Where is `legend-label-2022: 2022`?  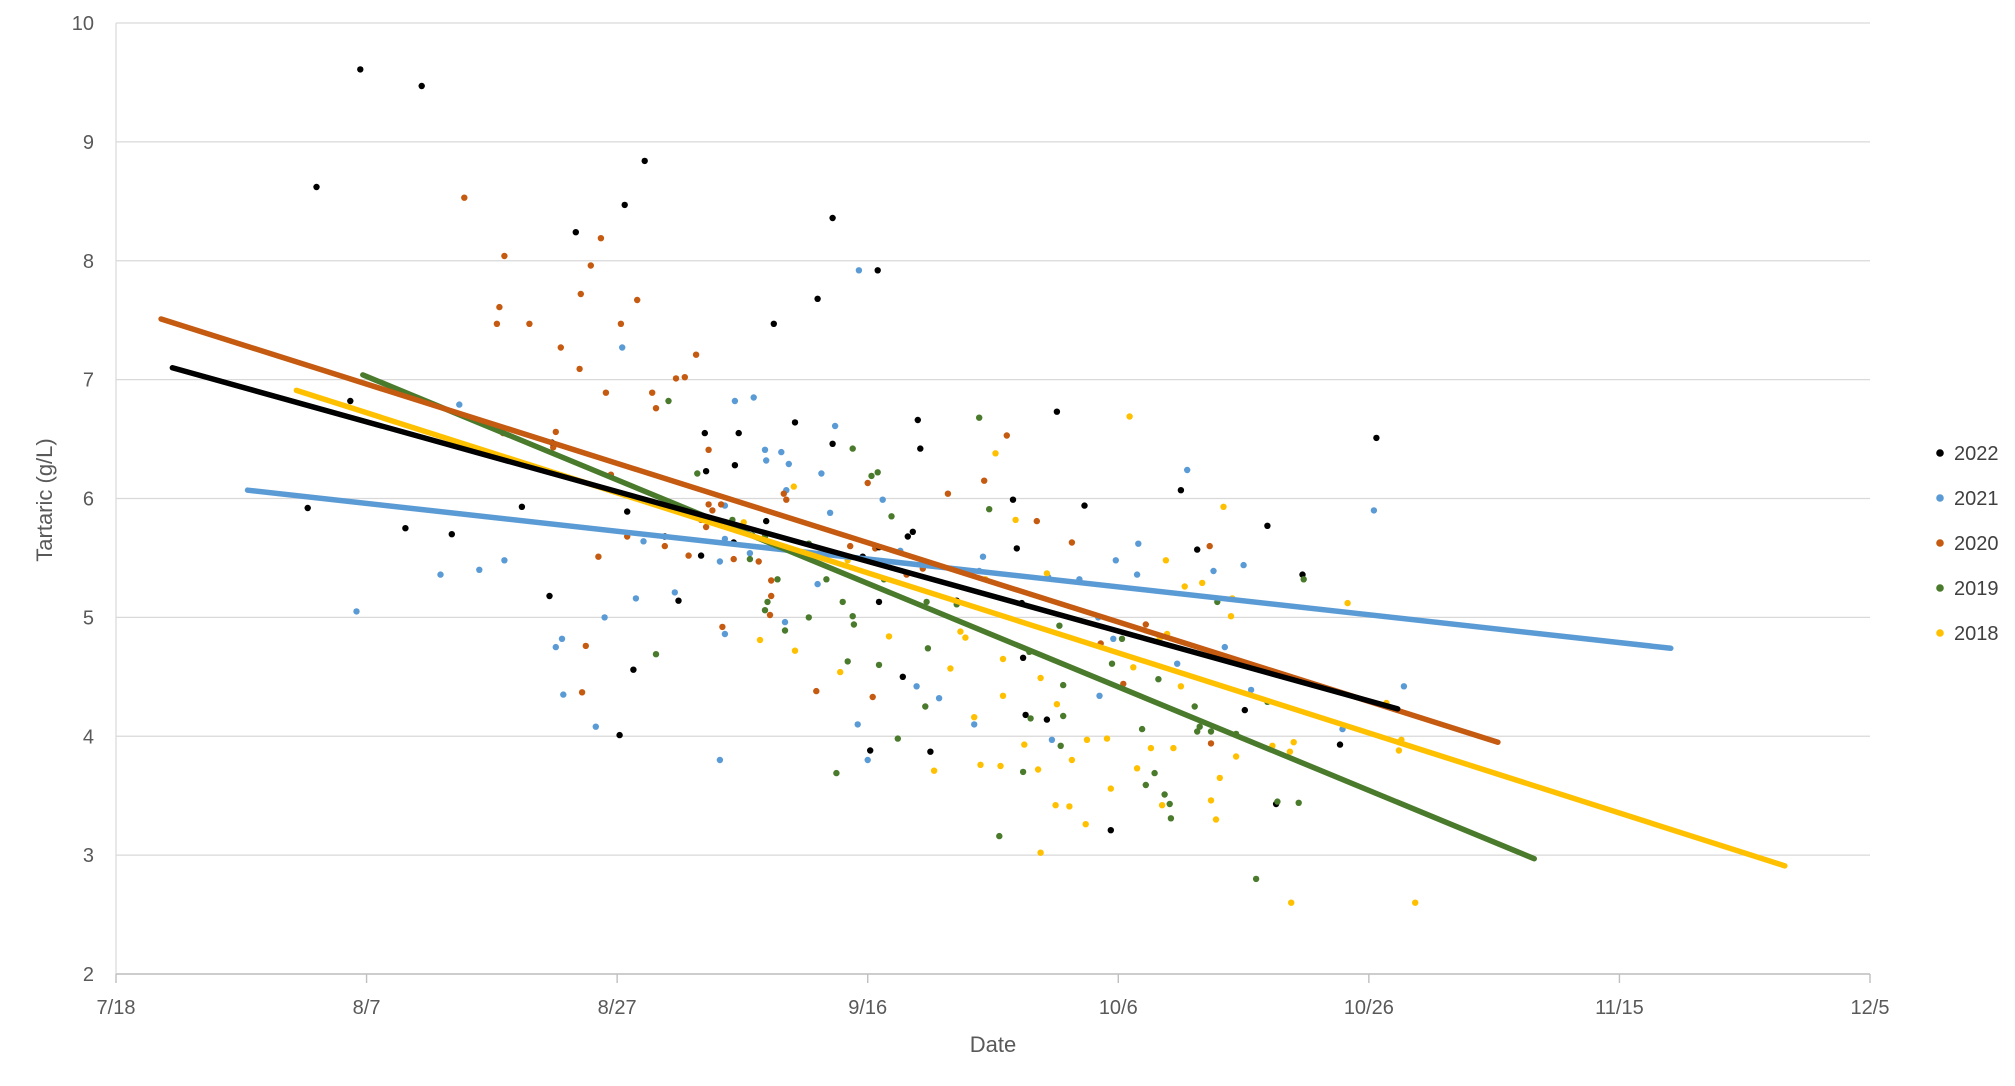
legend-label-2022: 2022 is located at coordinates (1976, 454).